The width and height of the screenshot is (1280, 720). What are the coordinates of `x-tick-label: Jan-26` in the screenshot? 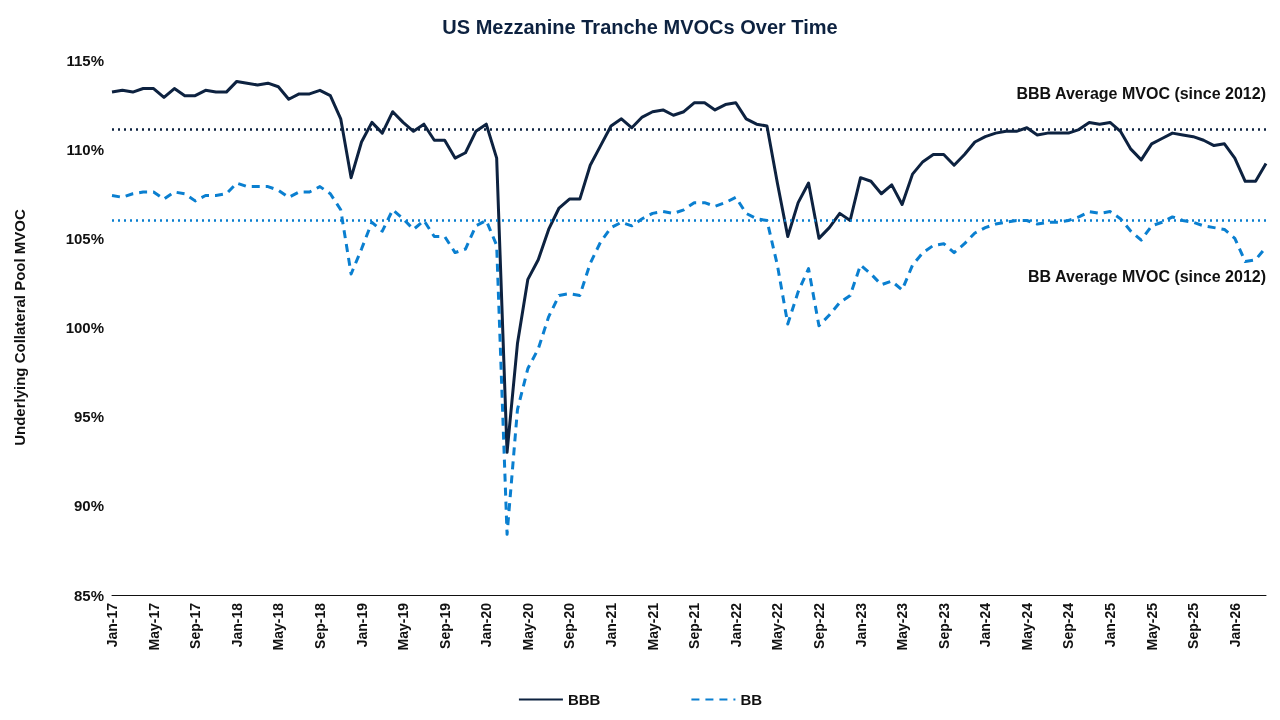 It's located at (1234, 625).